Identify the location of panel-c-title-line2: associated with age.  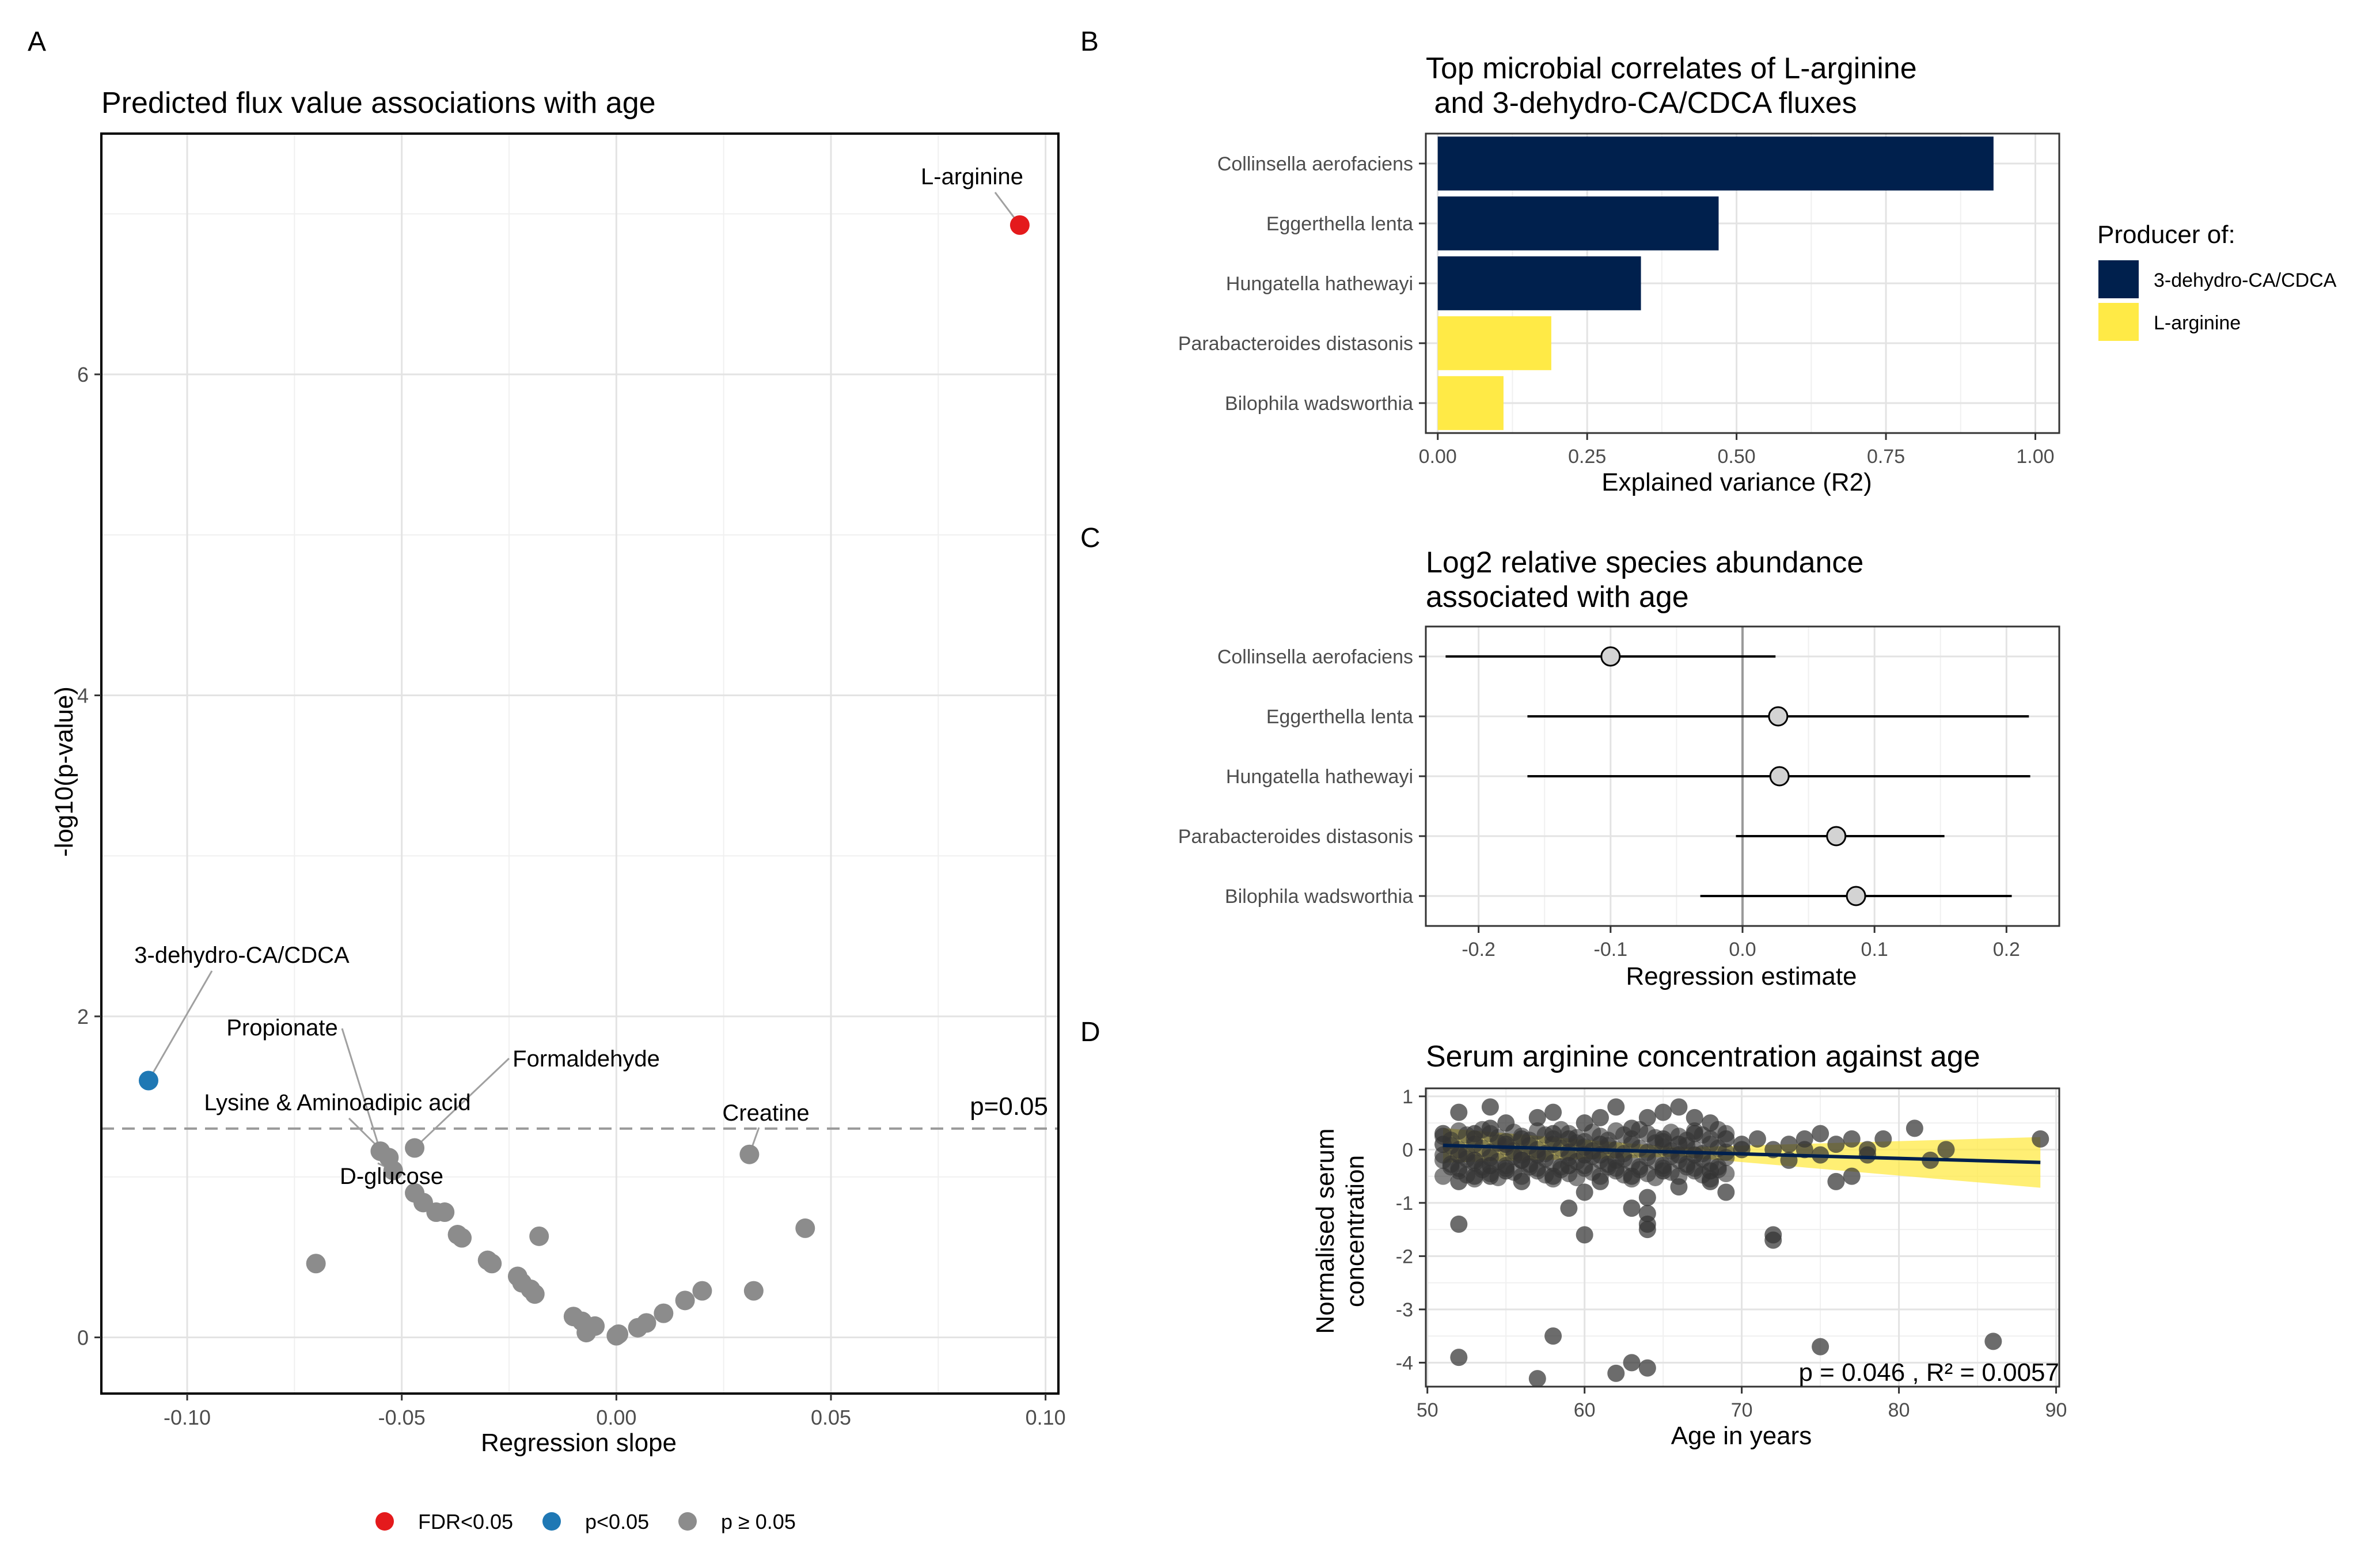
(1557, 597).